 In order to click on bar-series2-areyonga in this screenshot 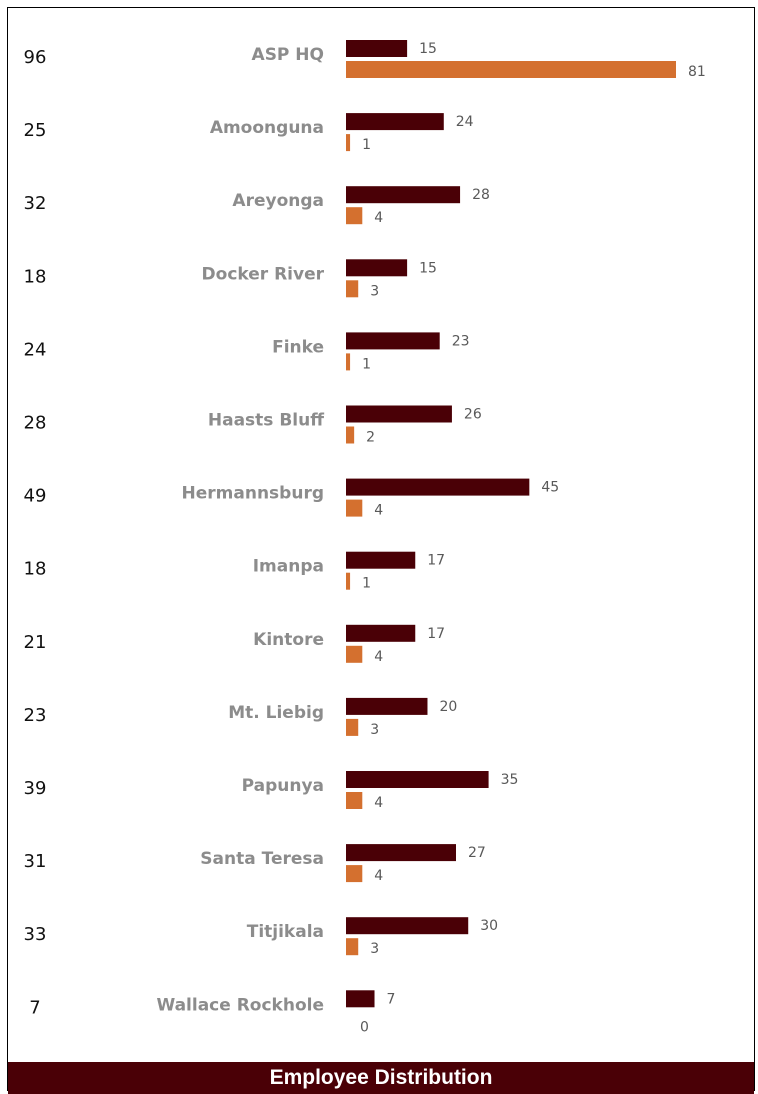, I will do `click(354, 216)`.